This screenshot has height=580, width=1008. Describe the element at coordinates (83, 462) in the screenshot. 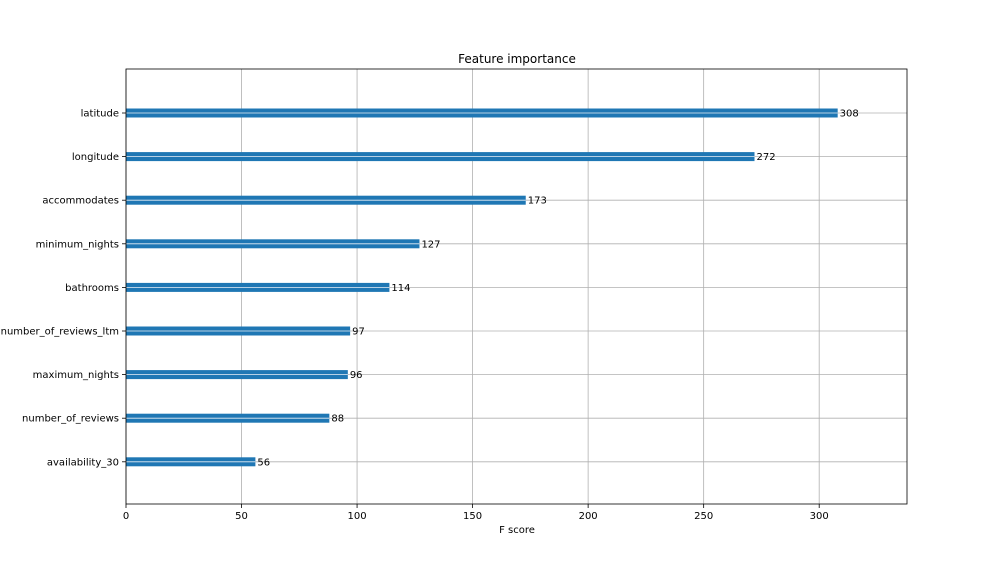

I see `y-tick-label: availability_30` at that location.